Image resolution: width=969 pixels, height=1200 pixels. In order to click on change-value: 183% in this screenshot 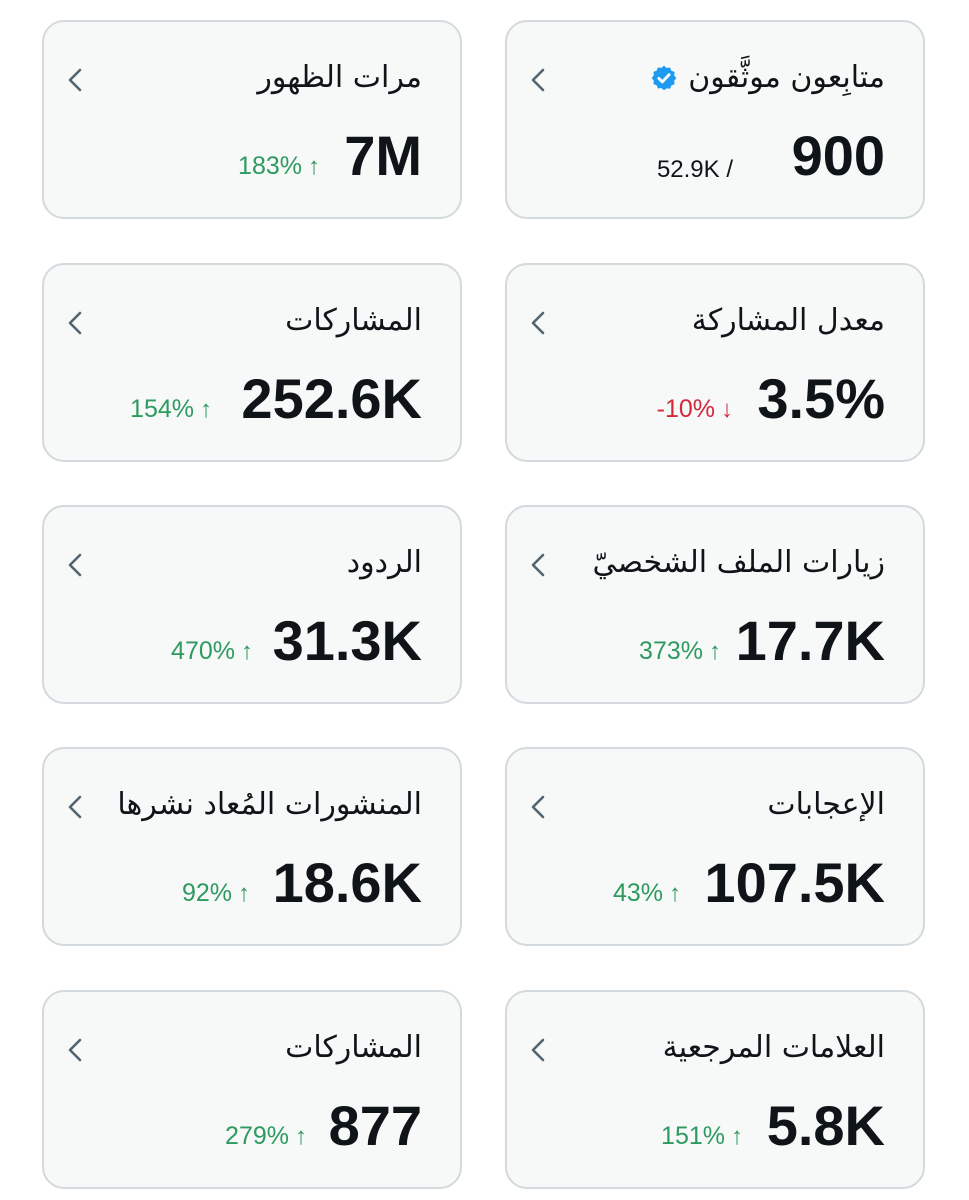, I will do `click(270, 166)`.